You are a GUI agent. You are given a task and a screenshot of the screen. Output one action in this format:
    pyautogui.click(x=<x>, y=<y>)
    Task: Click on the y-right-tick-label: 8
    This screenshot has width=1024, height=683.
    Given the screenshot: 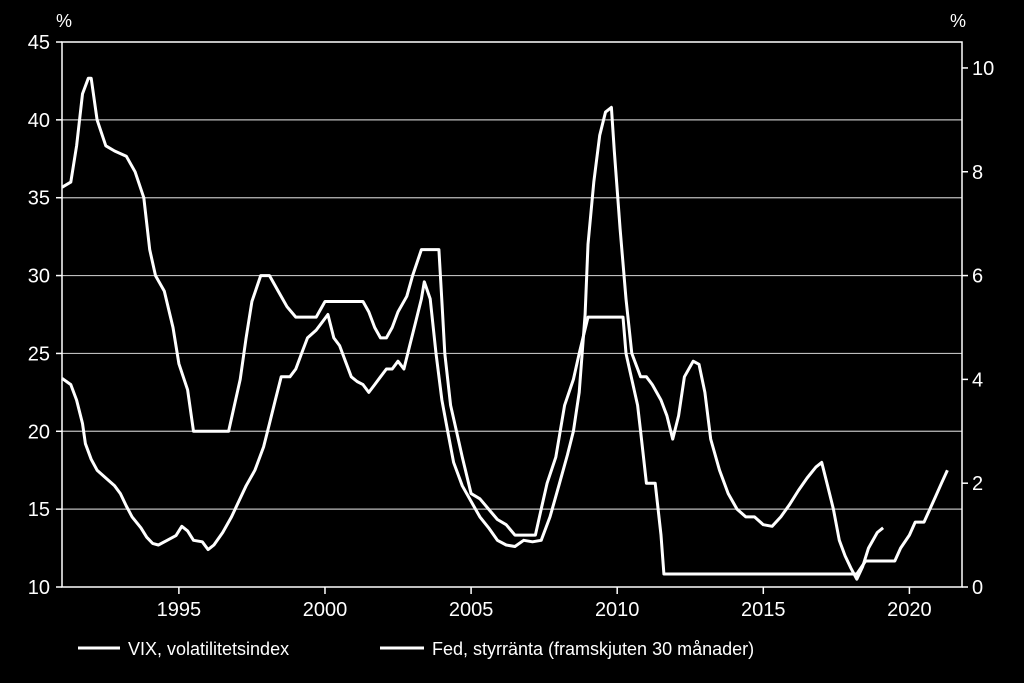 What is the action you would take?
    pyautogui.click(x=977, y=173)
    